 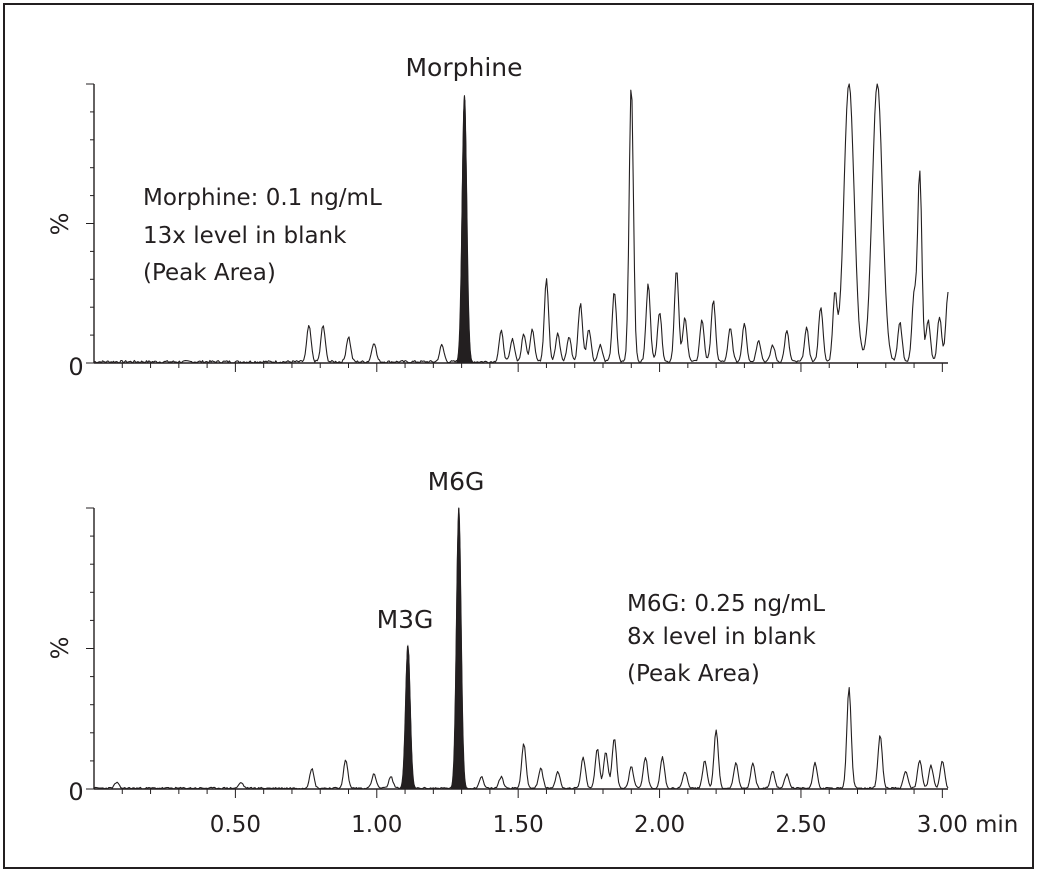 What do you see at coordinates (407, 717) in the screenshot?
I see `filled-peak-m3g` at bounding box center [407, 717].